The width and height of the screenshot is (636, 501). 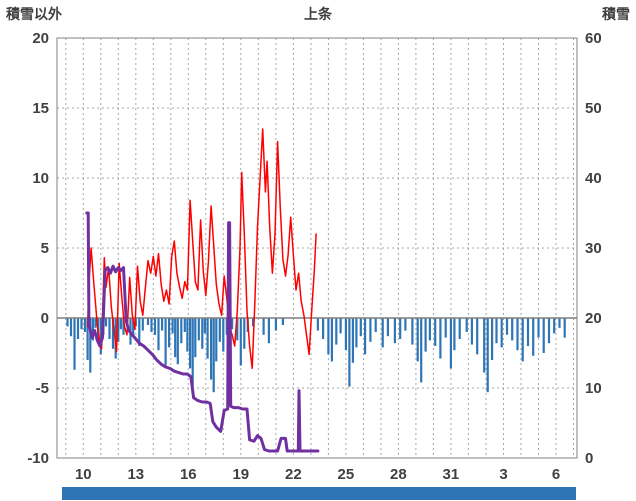 What do you see at coordinates (135, 474) in the screenshot?
I see `x-axis-tick-label: 13` at bounding box center [135, 474].